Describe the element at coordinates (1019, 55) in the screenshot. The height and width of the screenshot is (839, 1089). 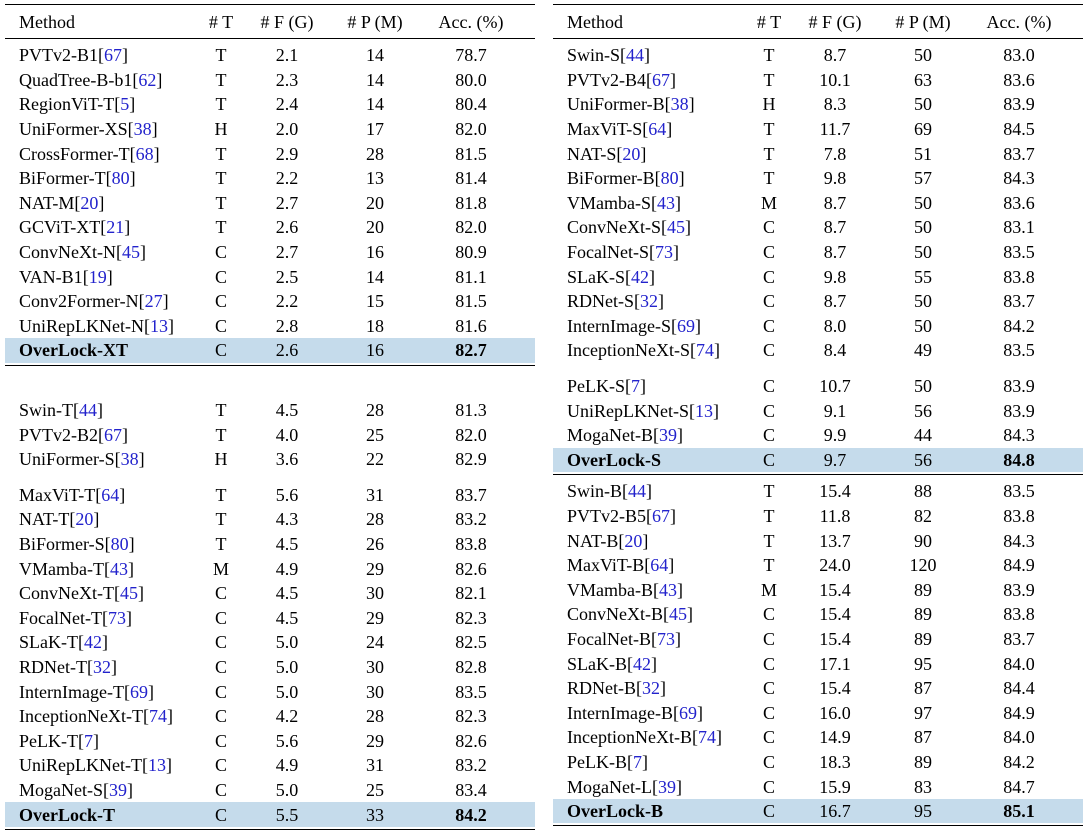
I see `acc-cell: 83.0` at that location.